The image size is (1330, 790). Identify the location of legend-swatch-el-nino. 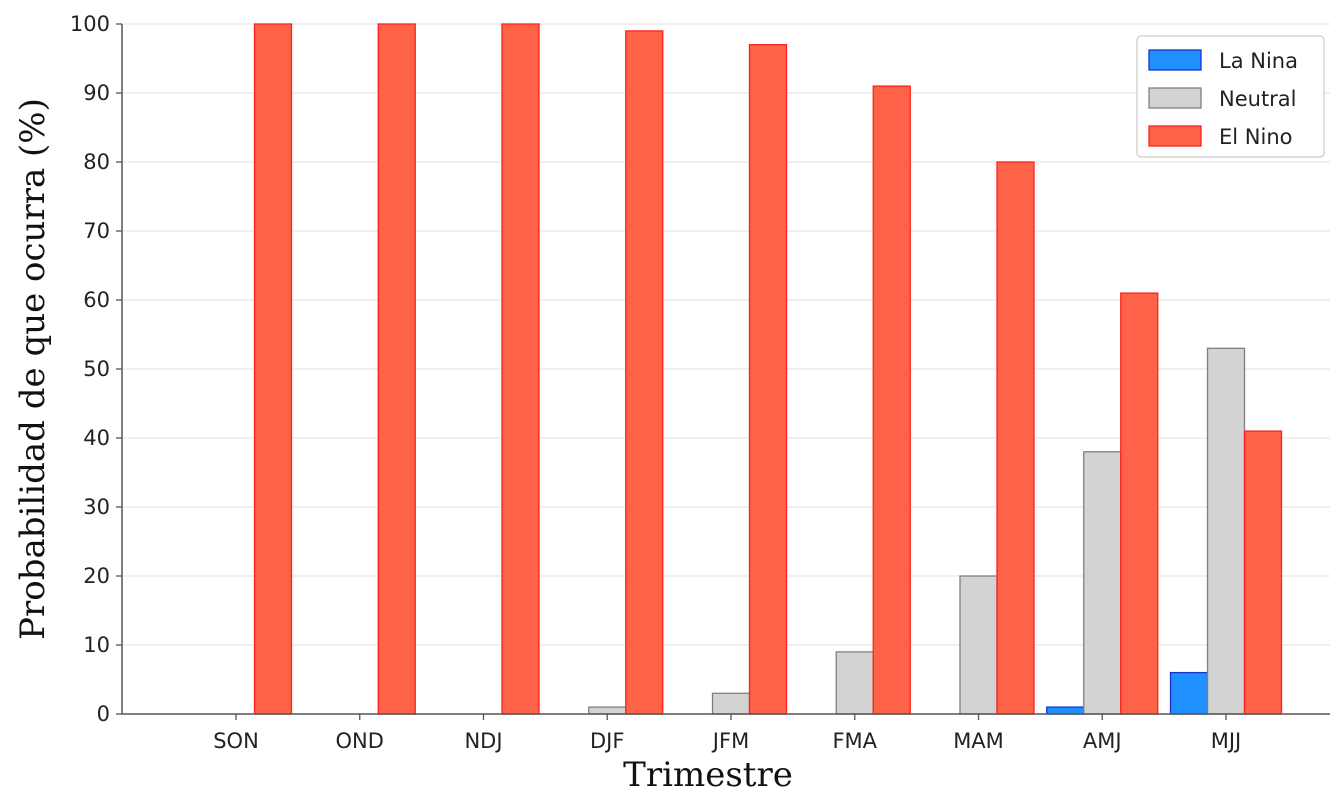
(1175, 136).